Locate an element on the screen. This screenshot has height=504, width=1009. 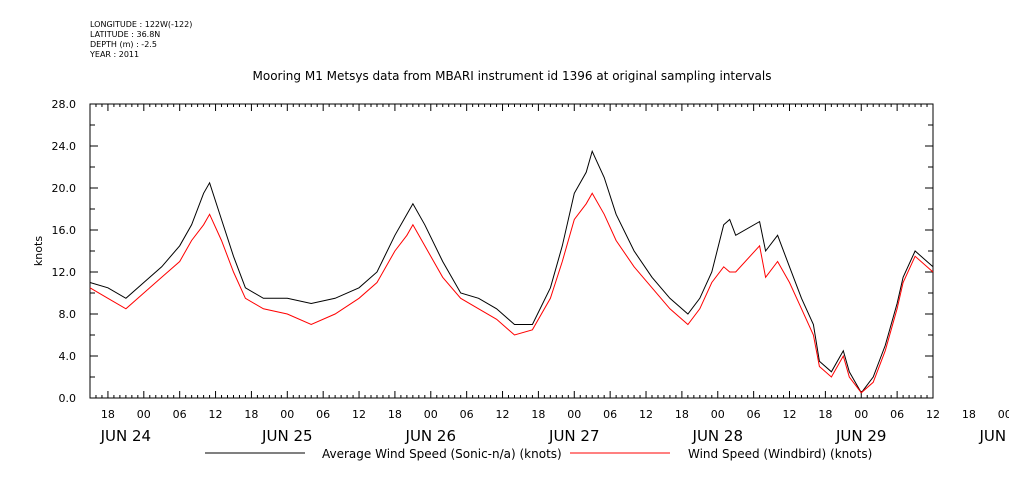
depth-label: DEPTH (m) : -2.5 is located at coordinates (123, 44).